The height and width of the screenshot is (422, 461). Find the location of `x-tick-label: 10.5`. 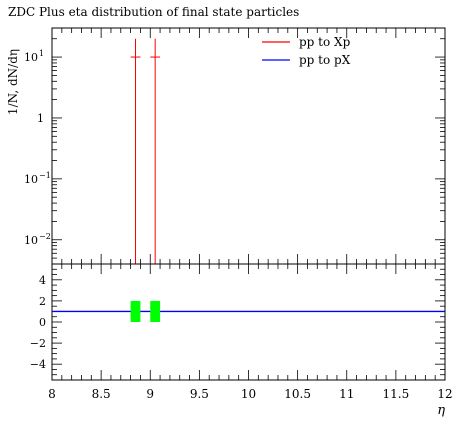

x-tick-label: 10.5 is located at coordinates (297, 394).